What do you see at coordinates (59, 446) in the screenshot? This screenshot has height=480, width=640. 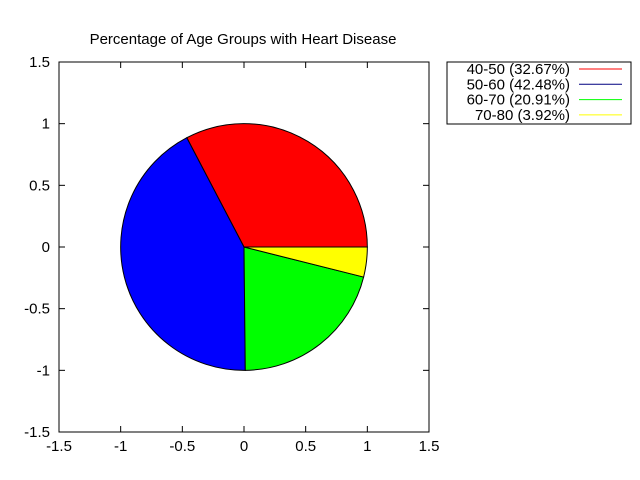 I see `x-tick-label: -1.5` at bounding box center [59, 446].